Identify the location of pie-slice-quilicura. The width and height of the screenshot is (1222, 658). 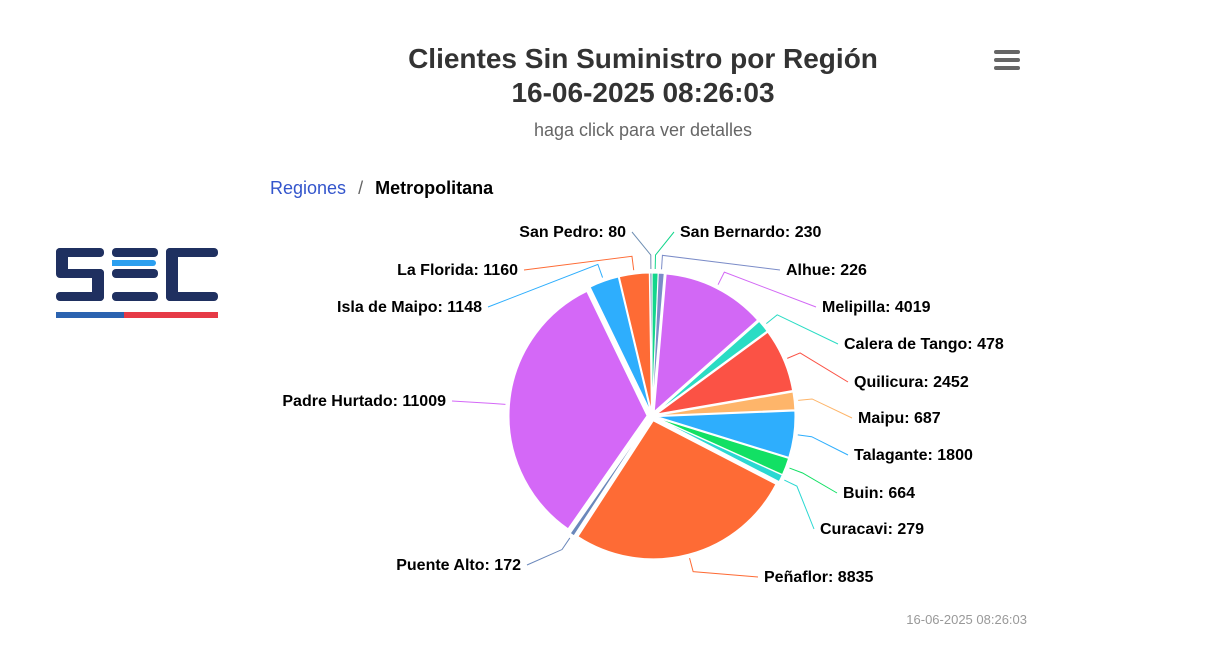
(725, 373).